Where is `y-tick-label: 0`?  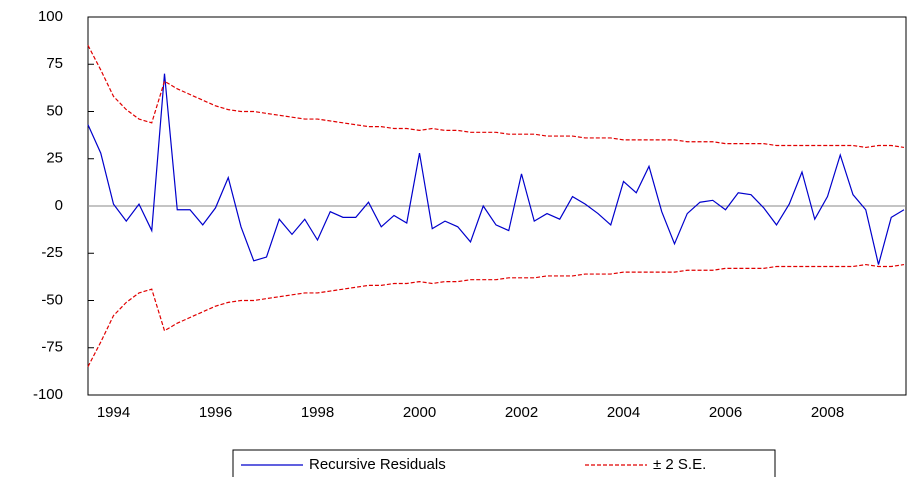 y-tick-label: 0 is located at coordinates (59, 205).